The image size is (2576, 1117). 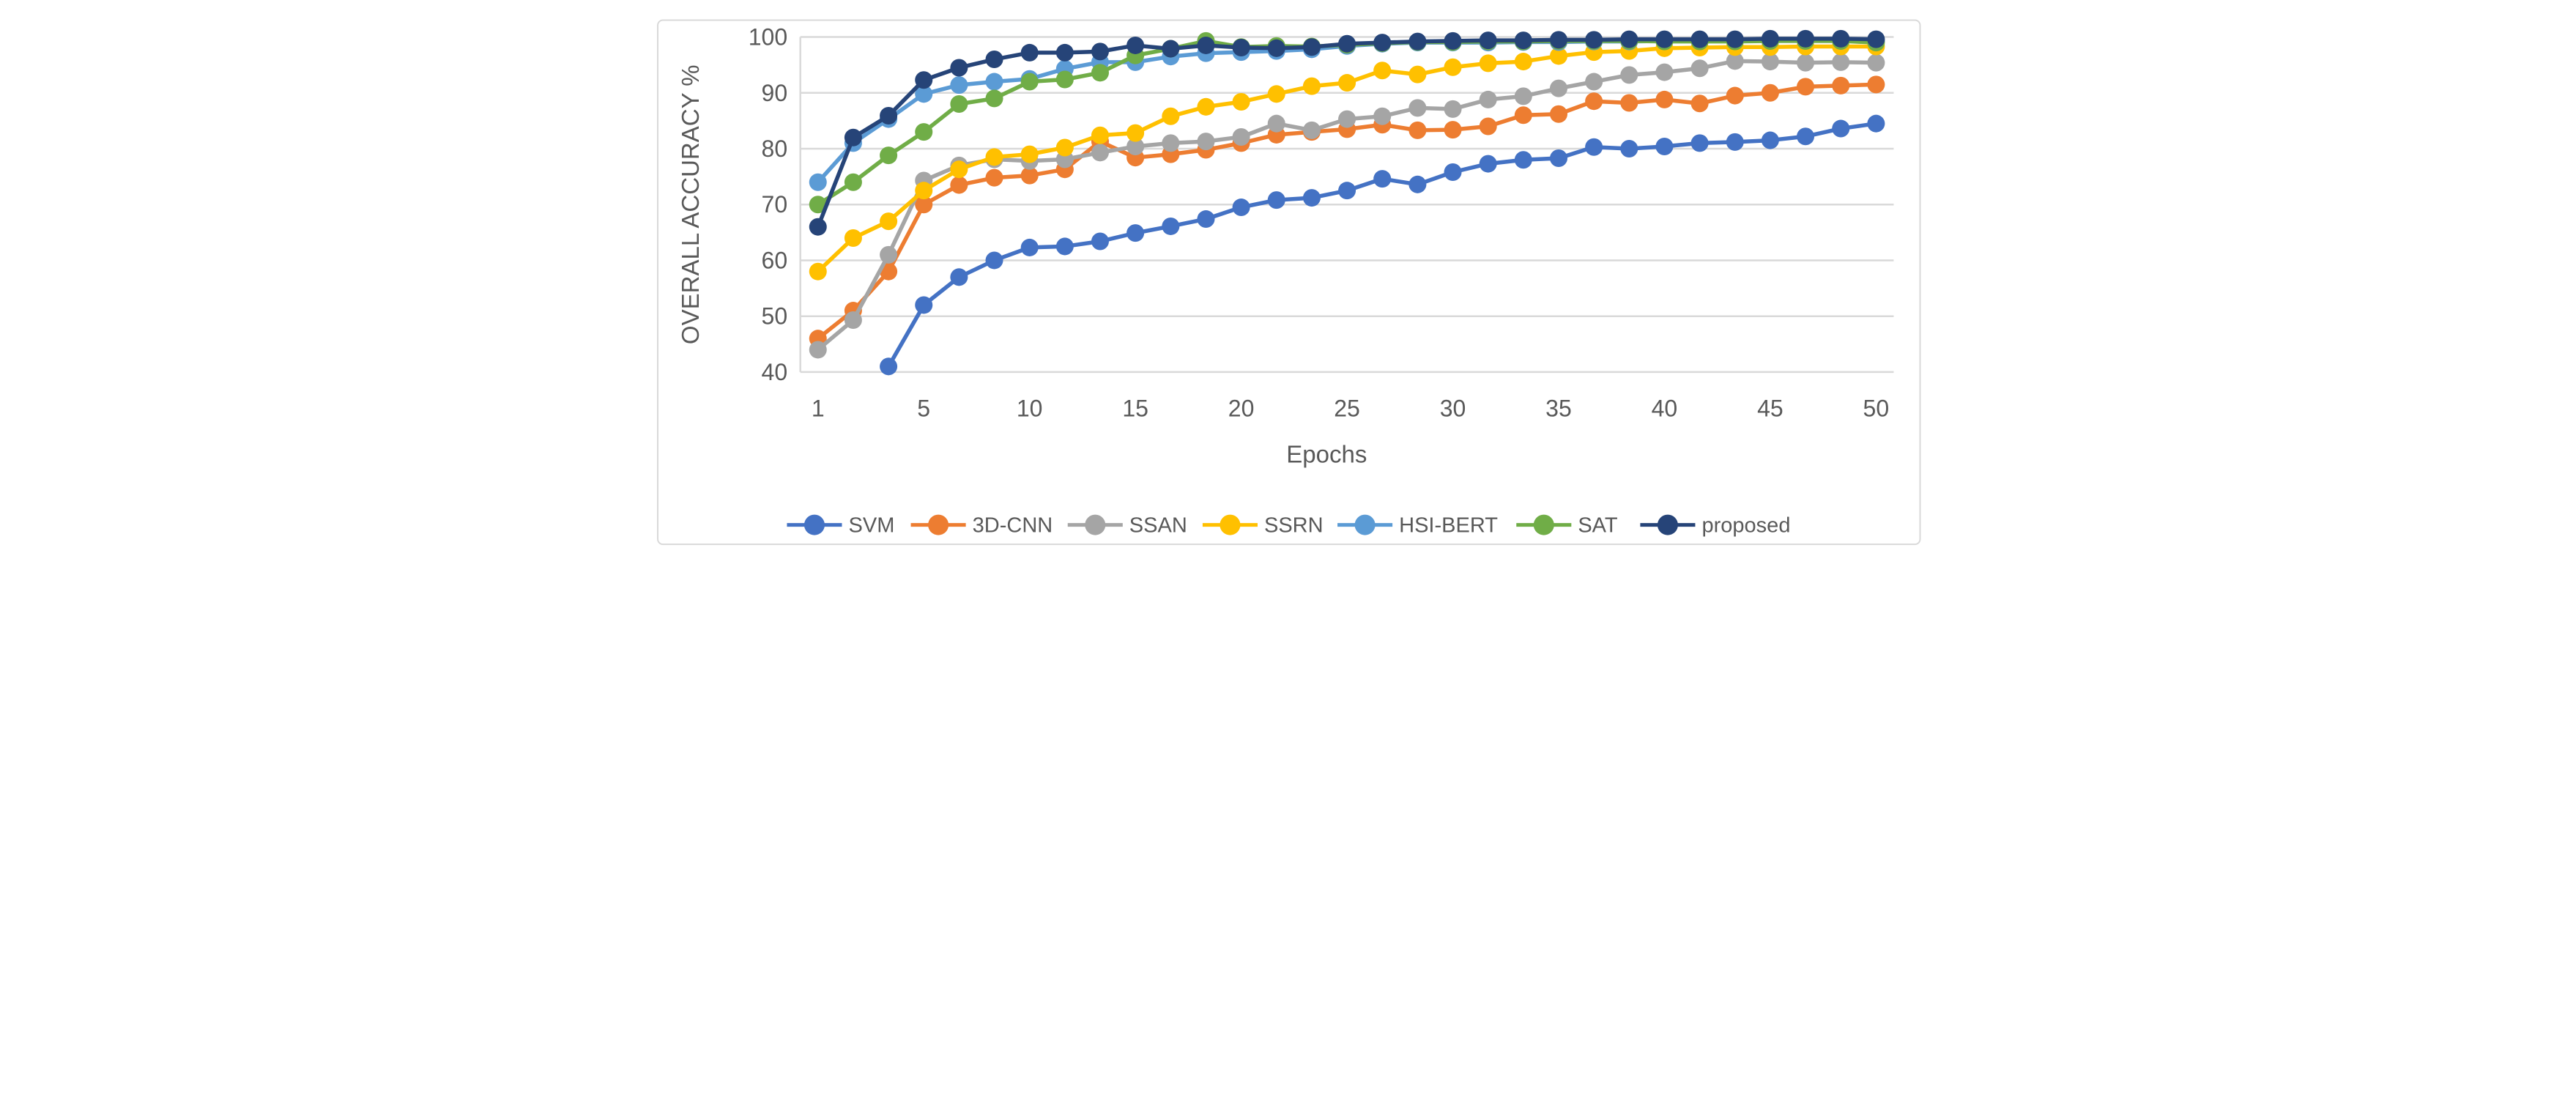 I want to click on legend-marker-hsi-bert, so click(x=1365, y=524).